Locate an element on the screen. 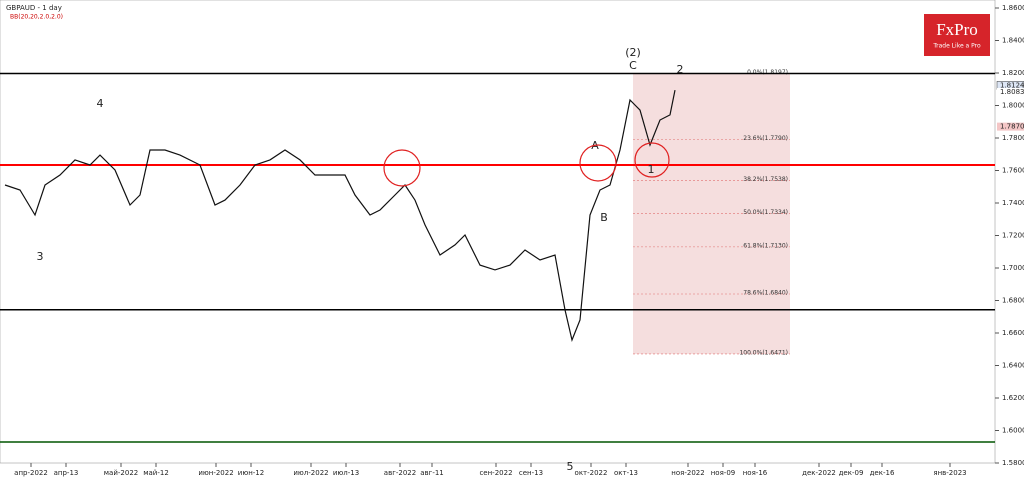 This screenshot has width=1024, height=479. y-tick-label: 1.7200 is located at coordinates (1013, 236).